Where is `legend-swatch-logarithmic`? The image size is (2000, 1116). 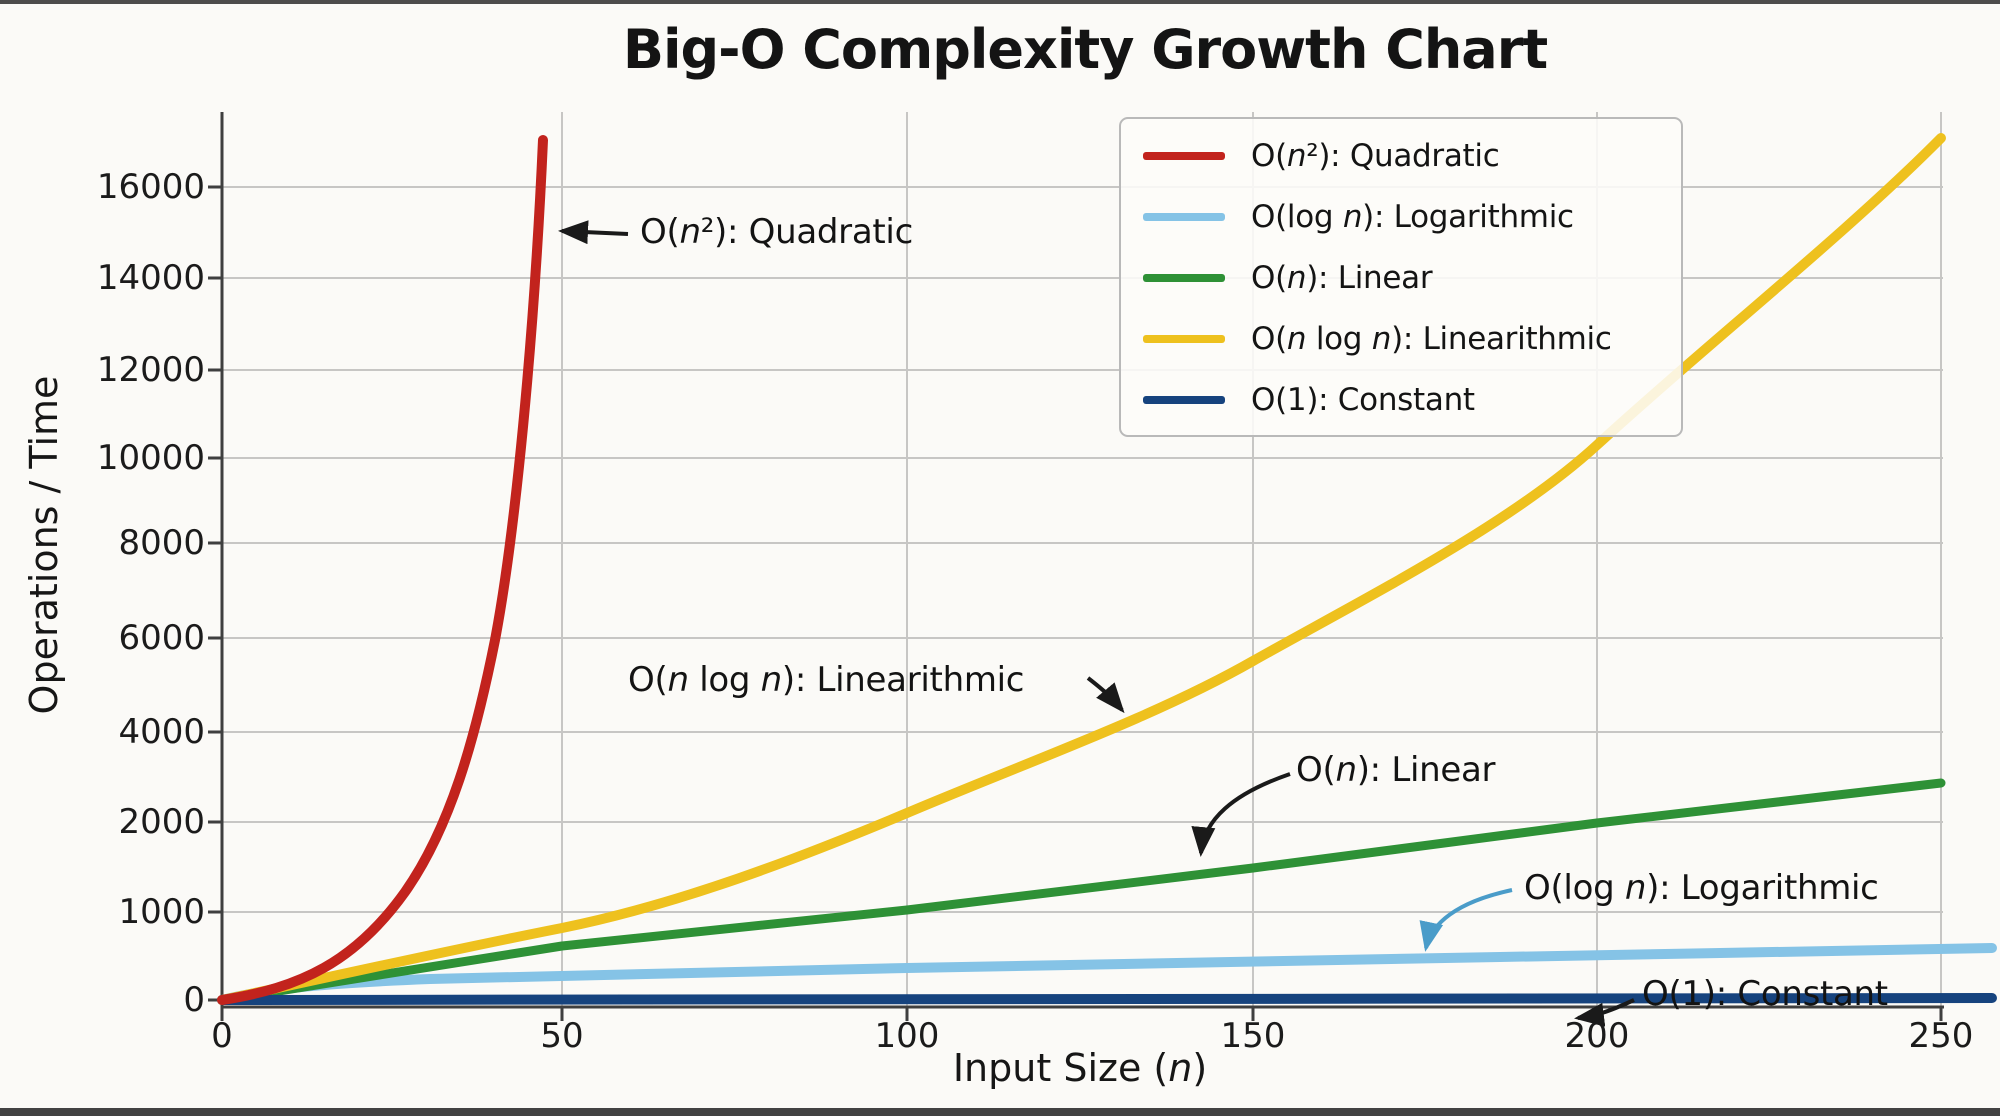 legend-swatch-logarithmic is located at coordinates (1184, 216).